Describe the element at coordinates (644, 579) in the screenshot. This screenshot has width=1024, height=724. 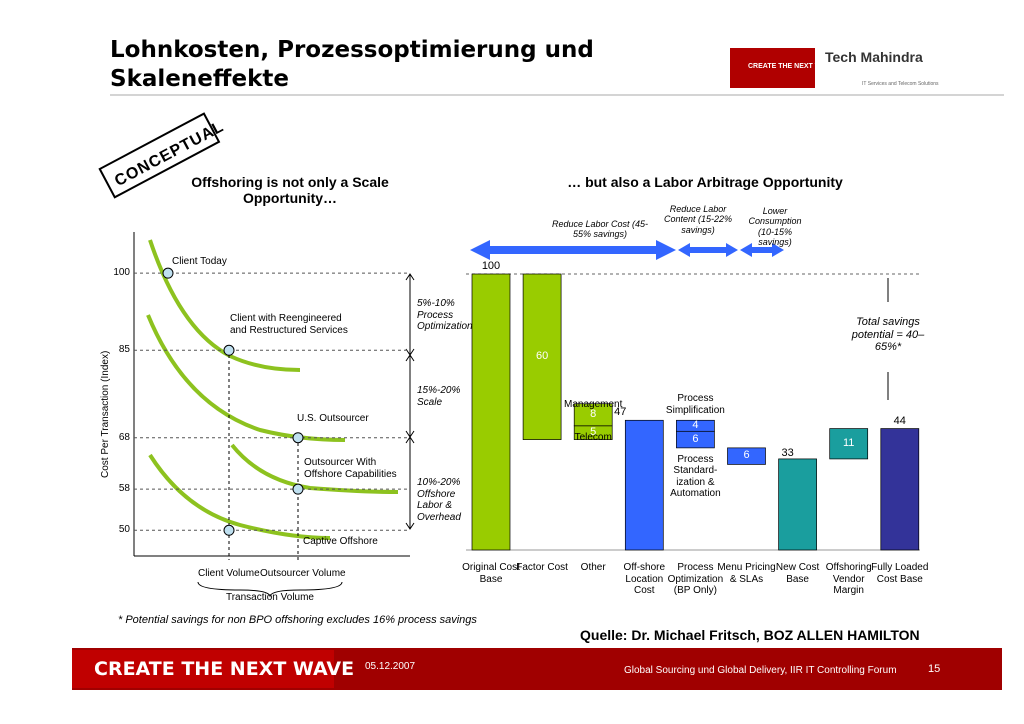
I see `x-tick-label: Off-shore Location Cost` at that location.